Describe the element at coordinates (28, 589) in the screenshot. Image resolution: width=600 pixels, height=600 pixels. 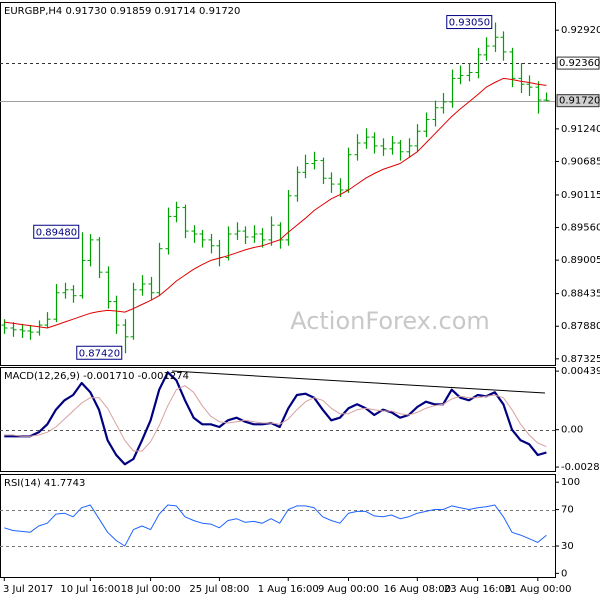
I see `x-tick-label: 3 Jul 2017` at that location.